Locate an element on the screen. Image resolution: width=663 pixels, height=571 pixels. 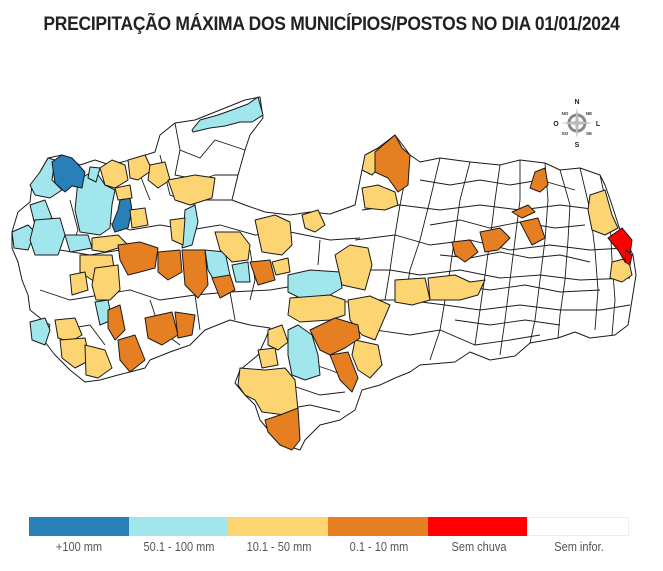
legend-swatch-0-10mm is located at coordinates (378, 526).